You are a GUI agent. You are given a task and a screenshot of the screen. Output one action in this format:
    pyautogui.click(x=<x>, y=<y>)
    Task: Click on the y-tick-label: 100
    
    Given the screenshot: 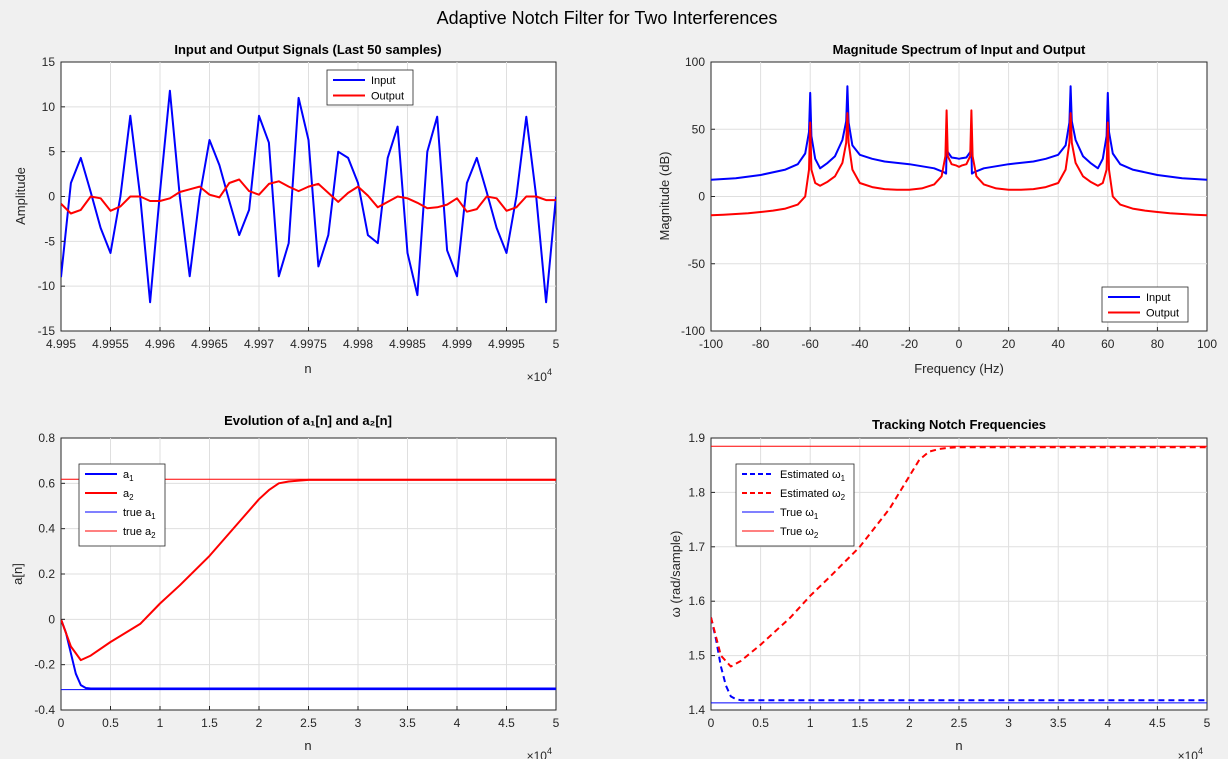 What is the action you would take?
    pyautogui.click(x=695, y=62)
    